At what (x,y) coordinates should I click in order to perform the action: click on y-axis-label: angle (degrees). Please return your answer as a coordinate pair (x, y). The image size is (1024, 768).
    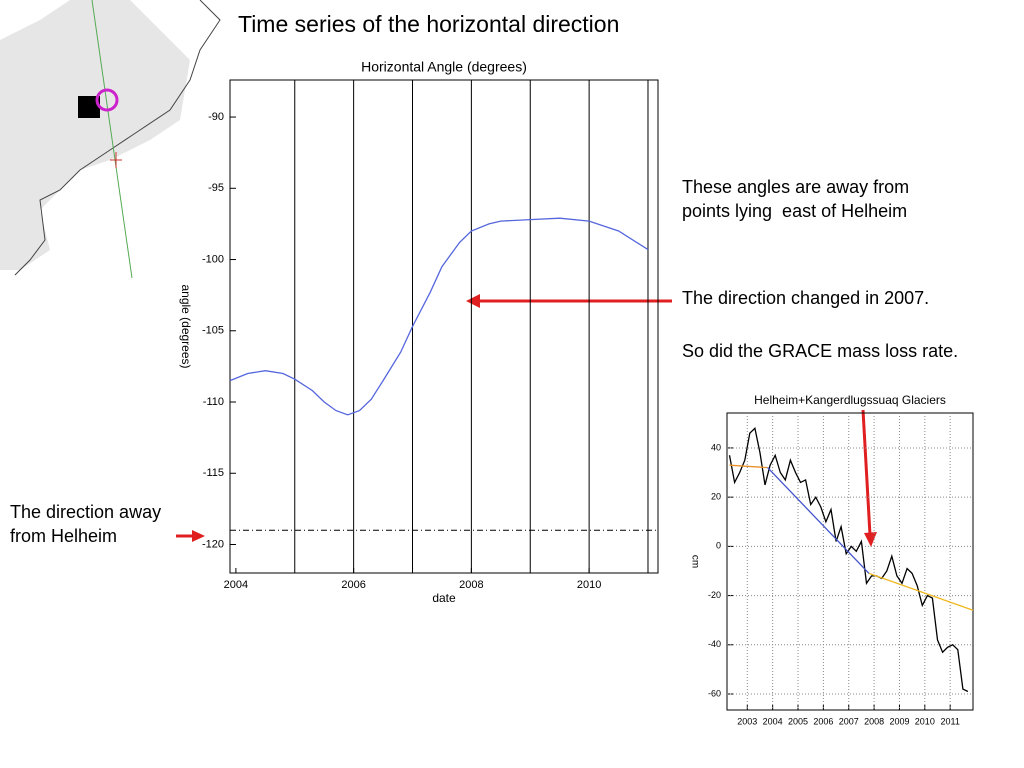
    Looking at the image, I should click on (186, 326).